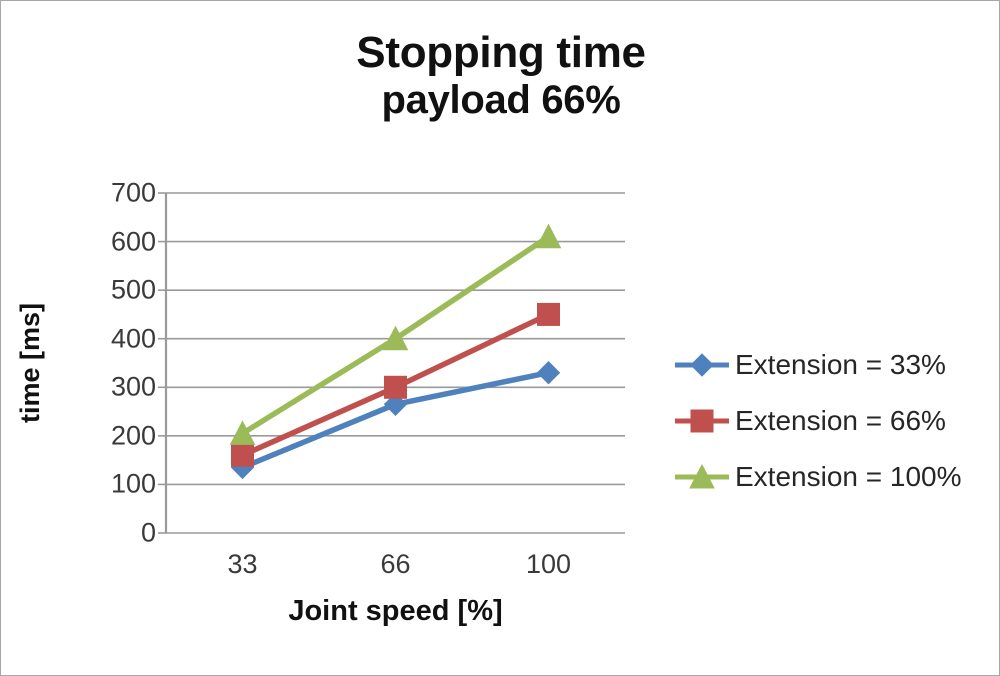 The image size is (1000, 676). I want to click on legend-item-3: Extension = 100%, so click(828, 477).